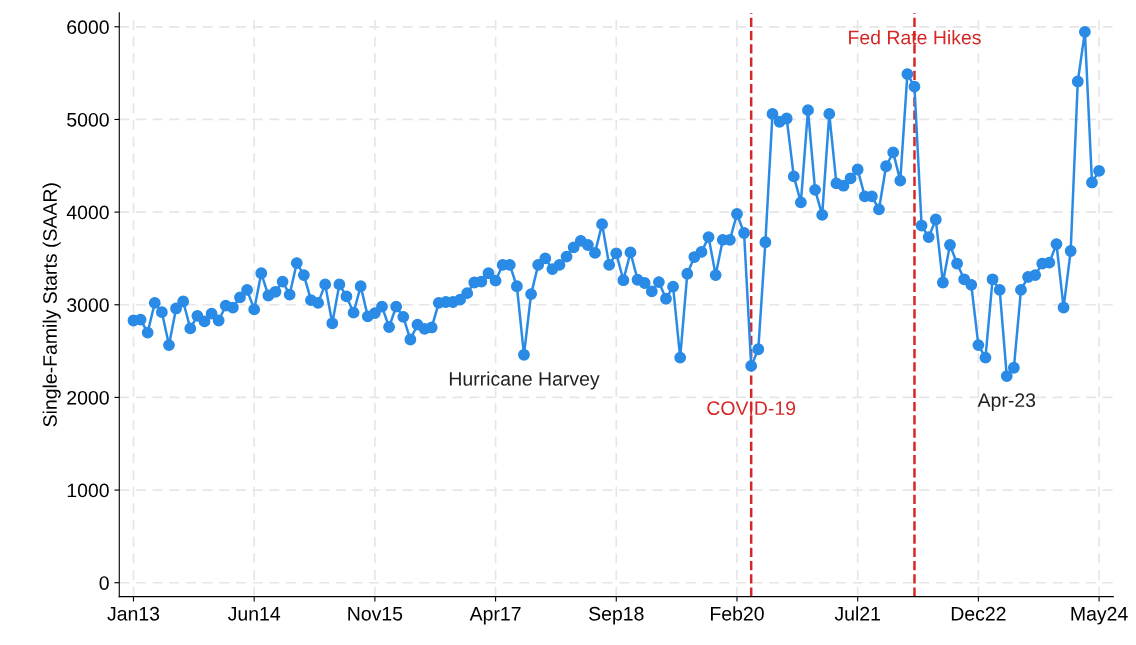 This screenshot has width=1136, height=645. I want to click on annotation: Apr-23, so click(1006, 402).